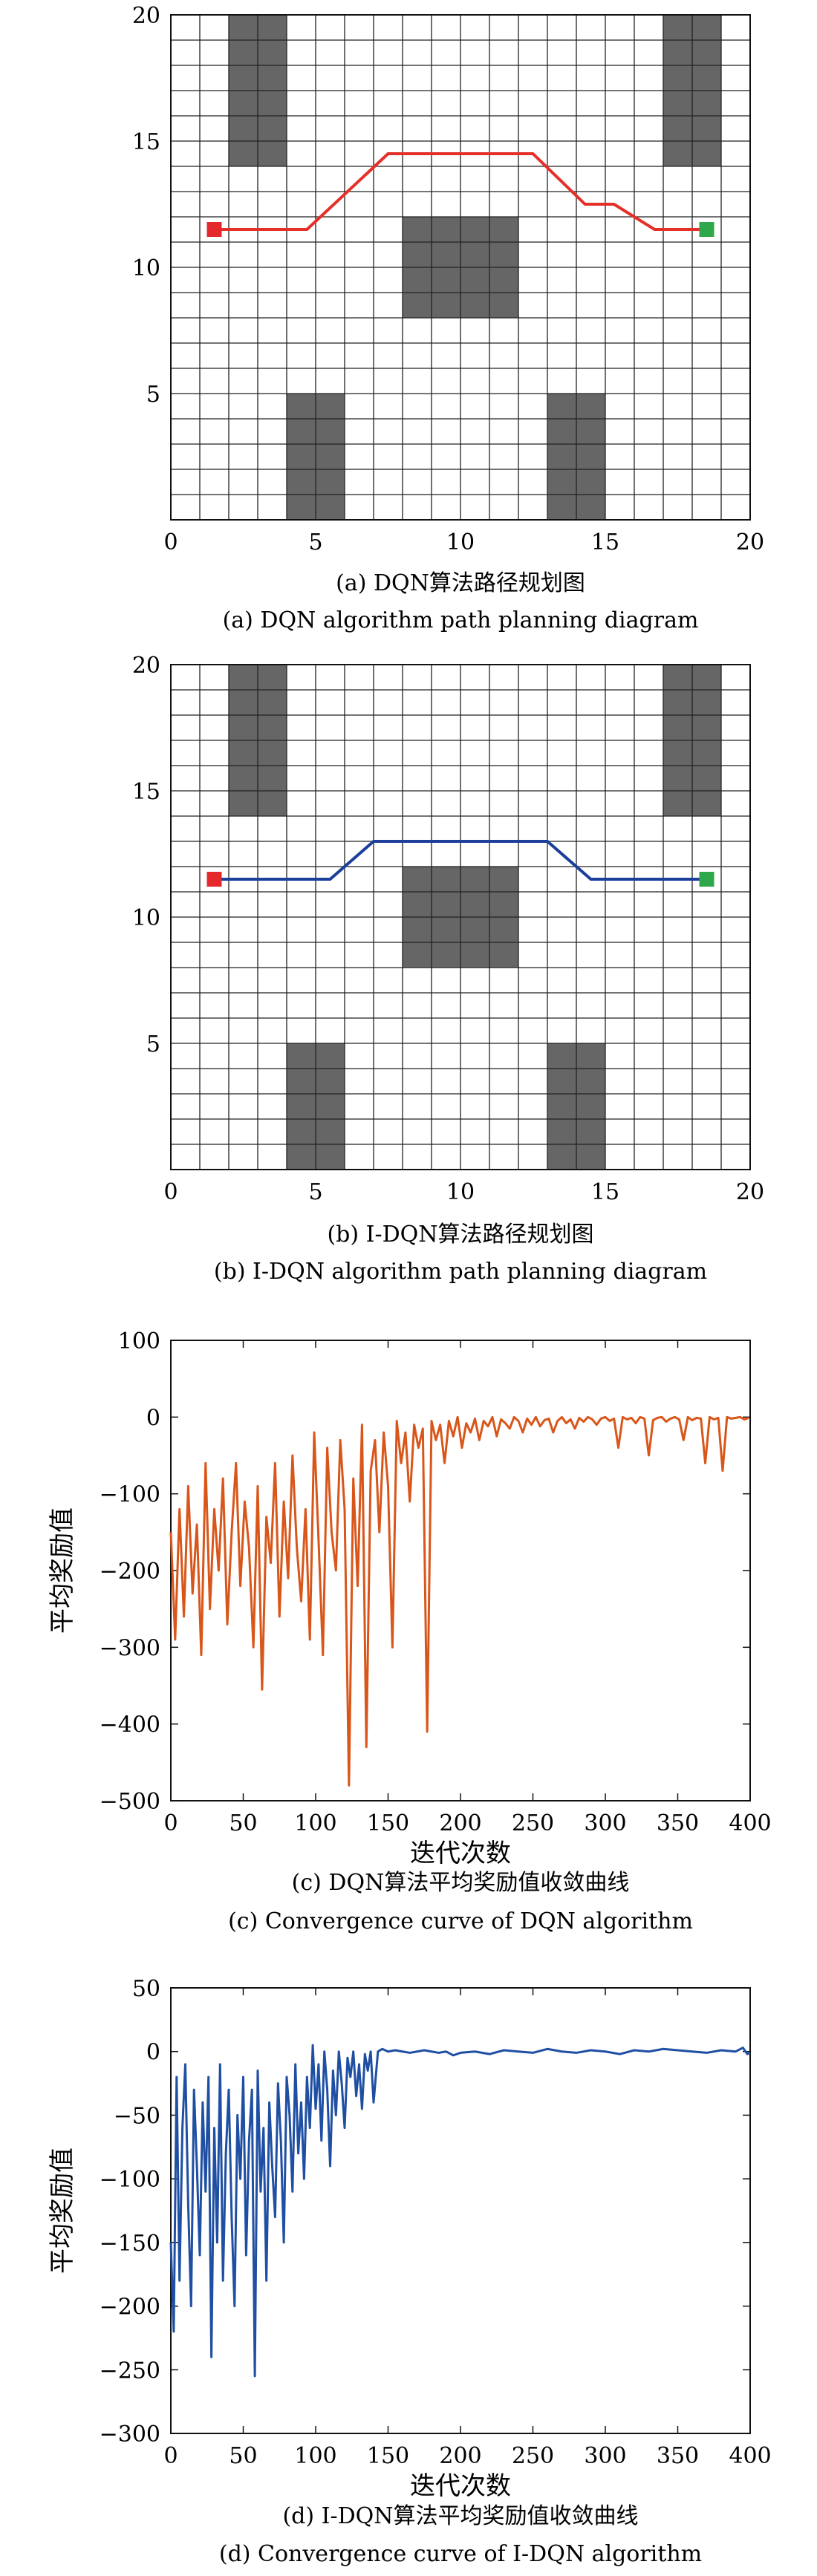  Describe the element at coordinates (130, 1725) in the screenshot. I see `y-tick-label: −400` at that location.